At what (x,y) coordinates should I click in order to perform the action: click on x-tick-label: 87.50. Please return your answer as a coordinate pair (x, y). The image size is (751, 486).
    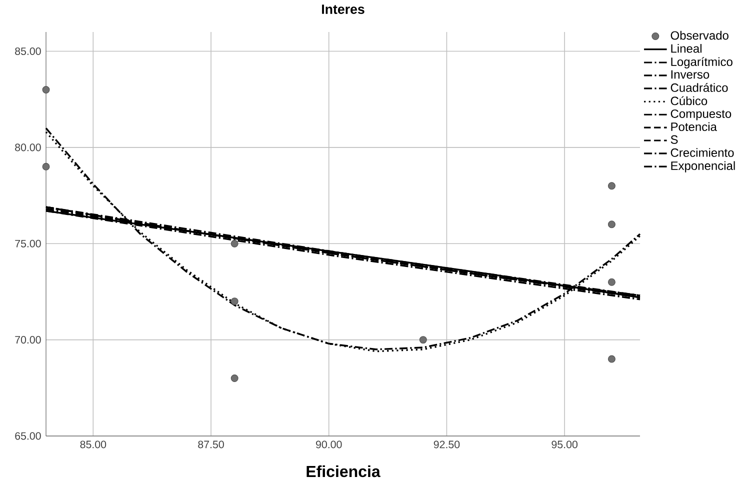
    Looking at the image, I should click on (211, 444).